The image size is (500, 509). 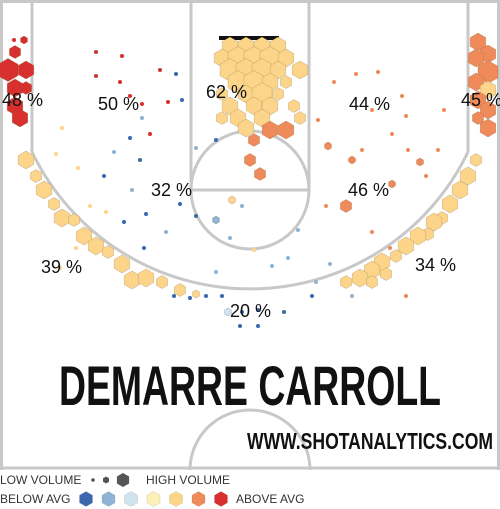 What do you see at coordinates (110, 480) in the screenshot?
I see `legend-volume-scale` at bounding box center [110, 480].